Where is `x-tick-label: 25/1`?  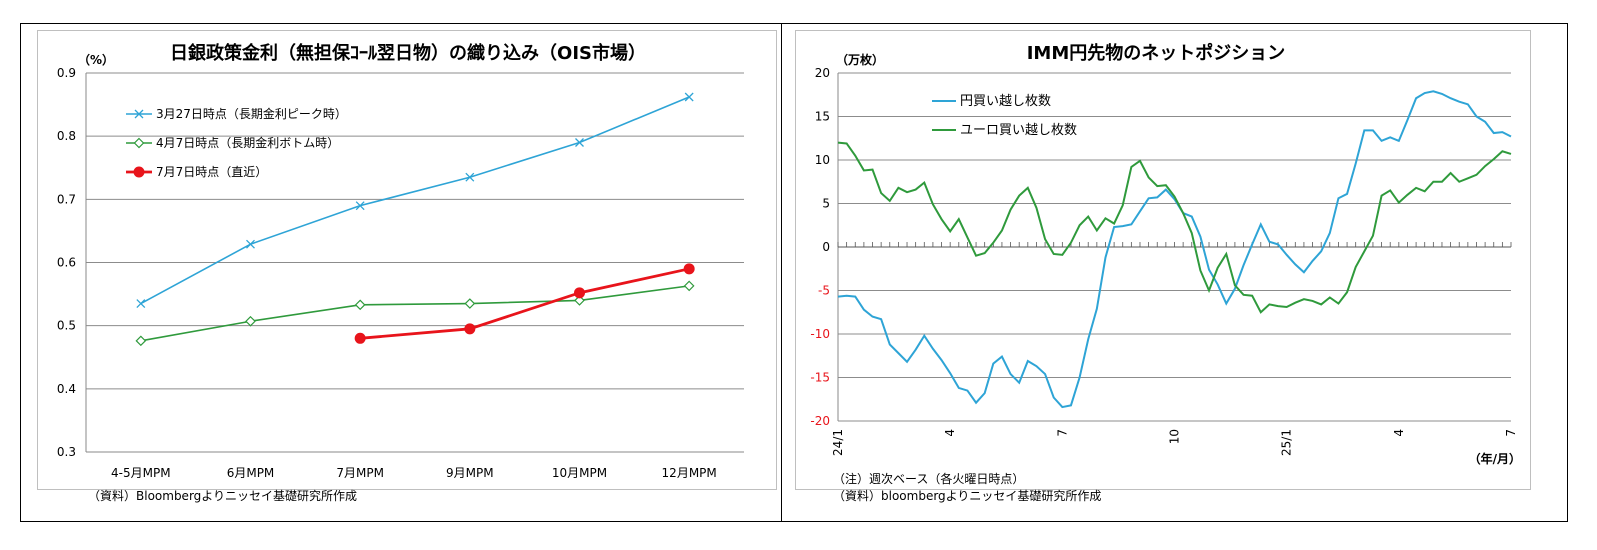
x-tick-label: 25/1 is located at coordinates (1287, 442).